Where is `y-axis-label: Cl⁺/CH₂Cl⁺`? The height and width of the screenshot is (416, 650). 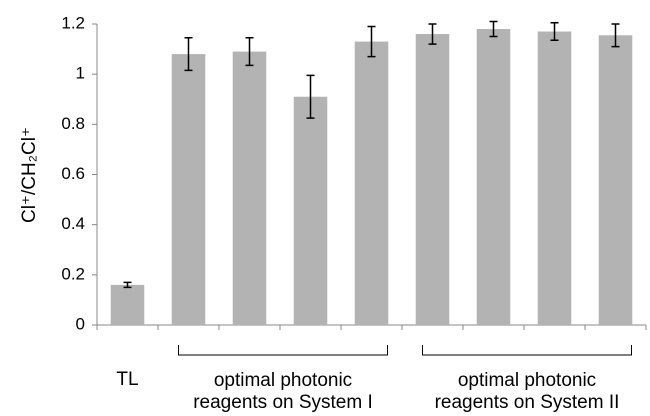 y-axis-label: Cl⁺/CH₂Cl⁺ is located at coordinates (29, 175).